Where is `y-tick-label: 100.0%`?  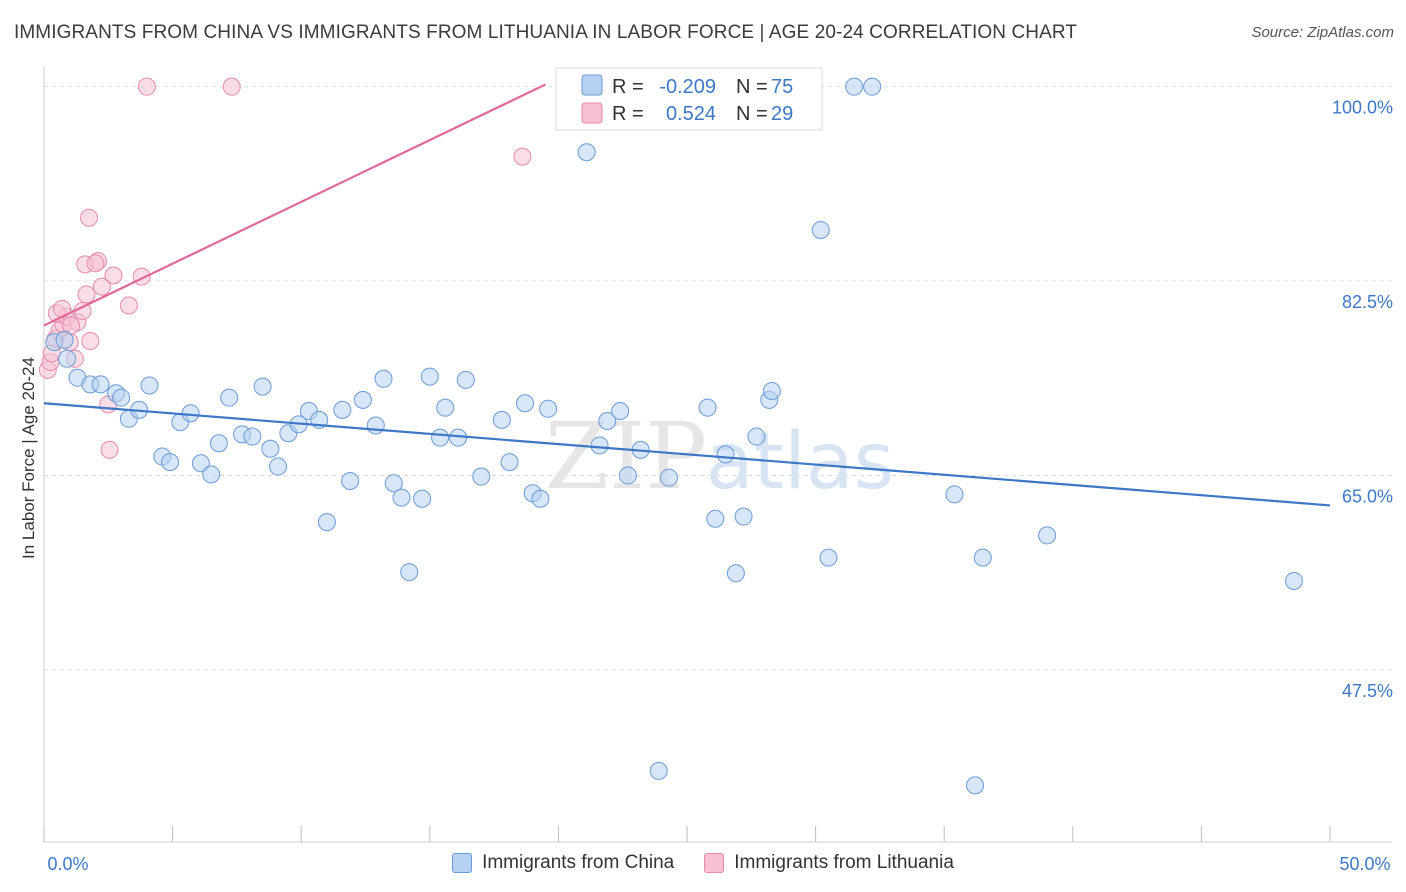 y-tick-label: 100.0% is located at coordinates (1362, 108).